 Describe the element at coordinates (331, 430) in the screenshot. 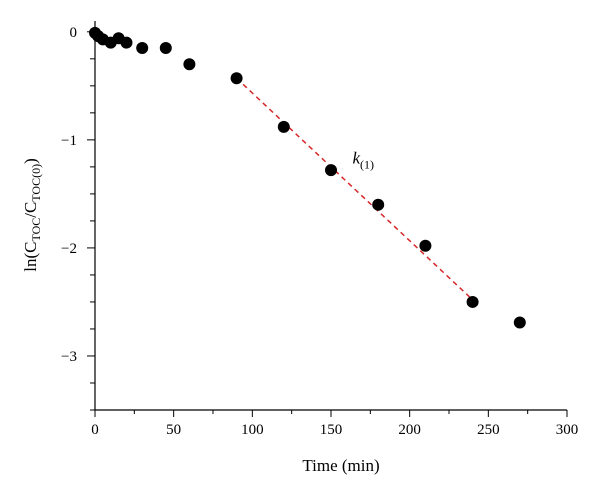

I see `x-tick-label: 150` at that location.